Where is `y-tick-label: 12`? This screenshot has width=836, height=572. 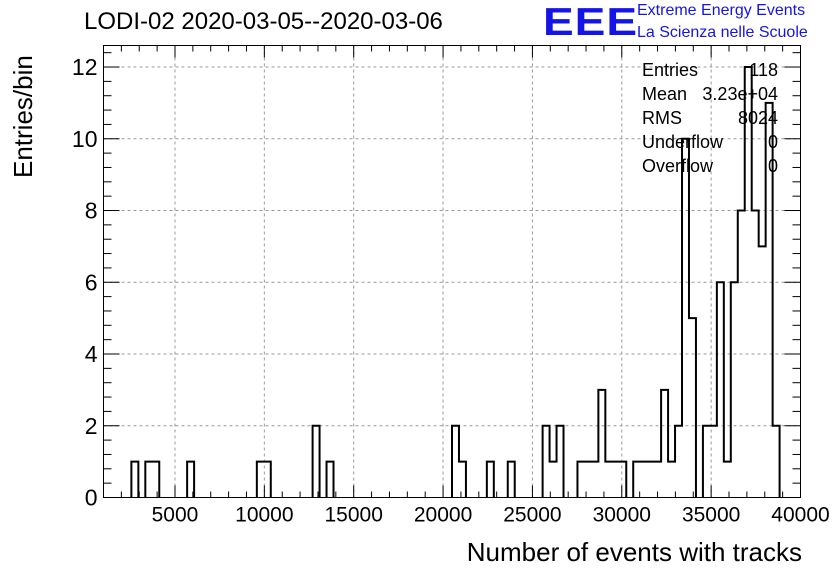 y-tick-label: 12 is located at coordinates (85, 67).